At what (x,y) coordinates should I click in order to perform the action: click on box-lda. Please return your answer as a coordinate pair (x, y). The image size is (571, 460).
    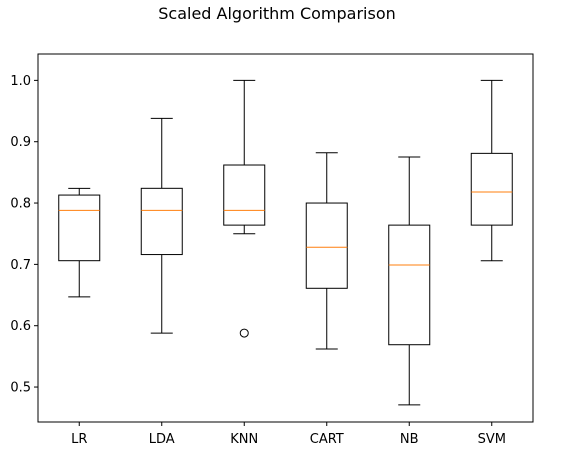
    Looking at the image, I should click on (161, 225).